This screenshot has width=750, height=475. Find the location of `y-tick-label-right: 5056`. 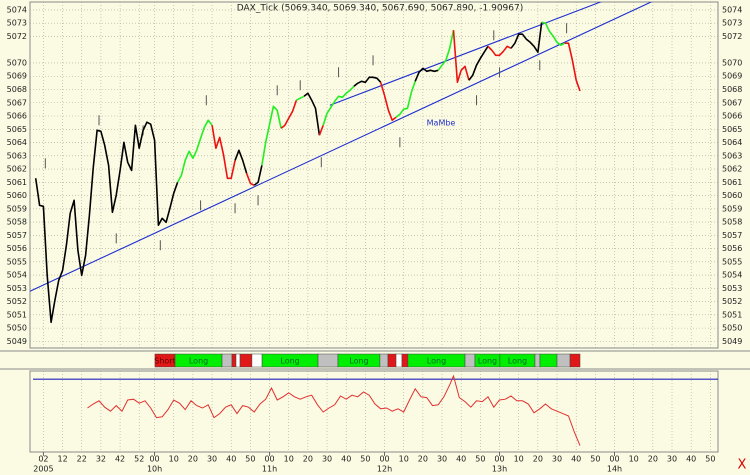

y-tick-label-right: 5056 is located at coordinates (732, 248).